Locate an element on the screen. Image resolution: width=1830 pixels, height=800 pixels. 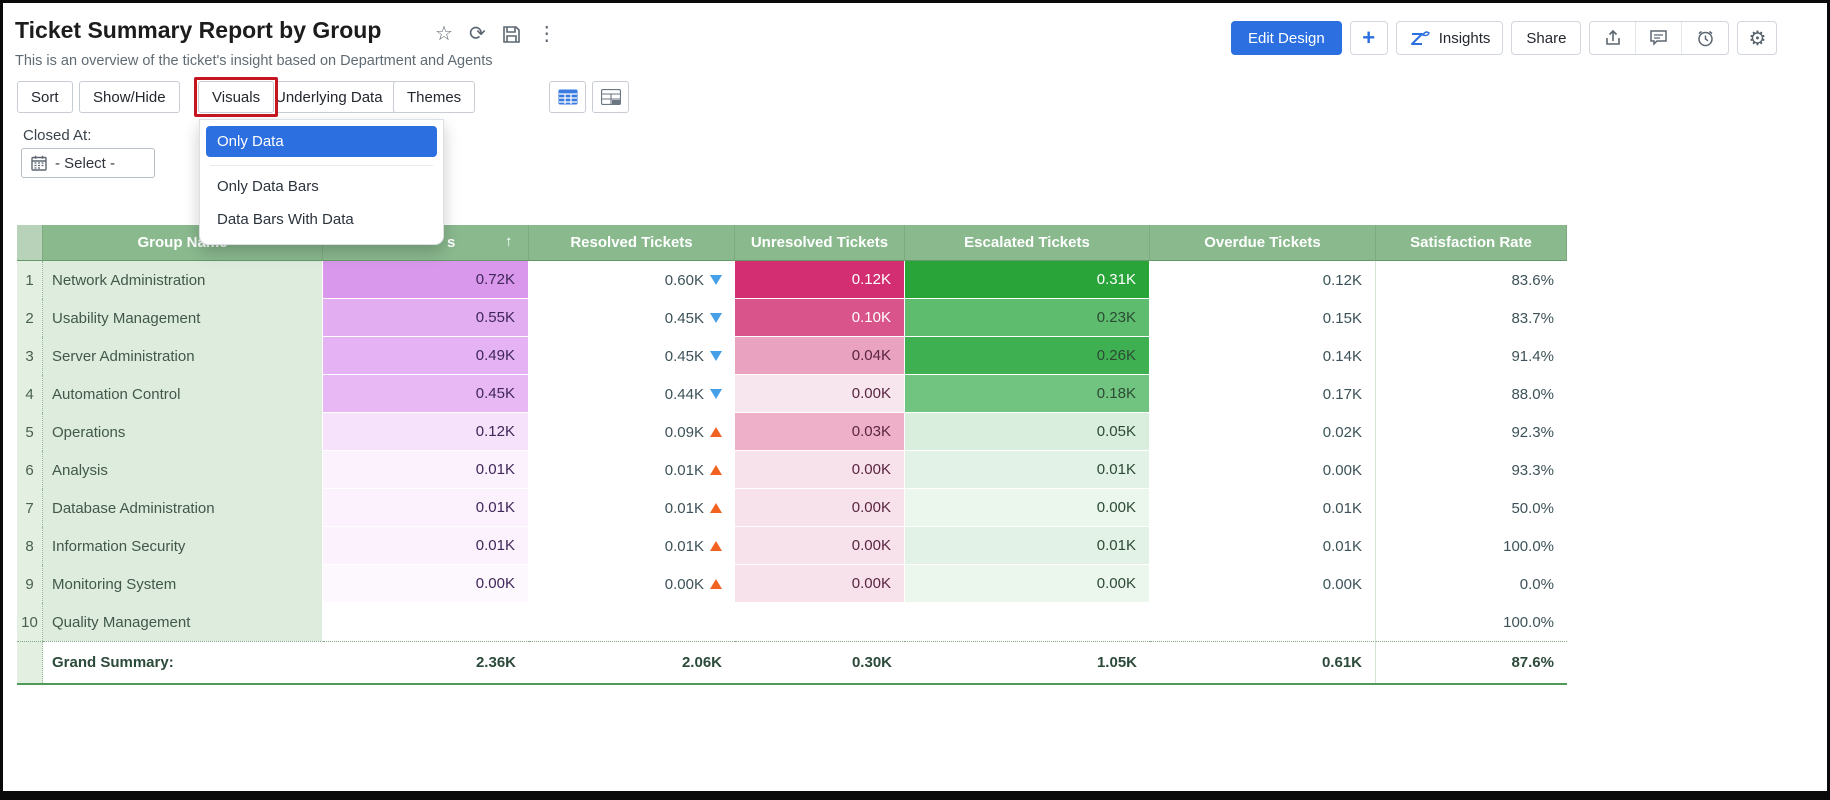
satisfaction-cell: 0.0% is located at coordinates (1471, 584).